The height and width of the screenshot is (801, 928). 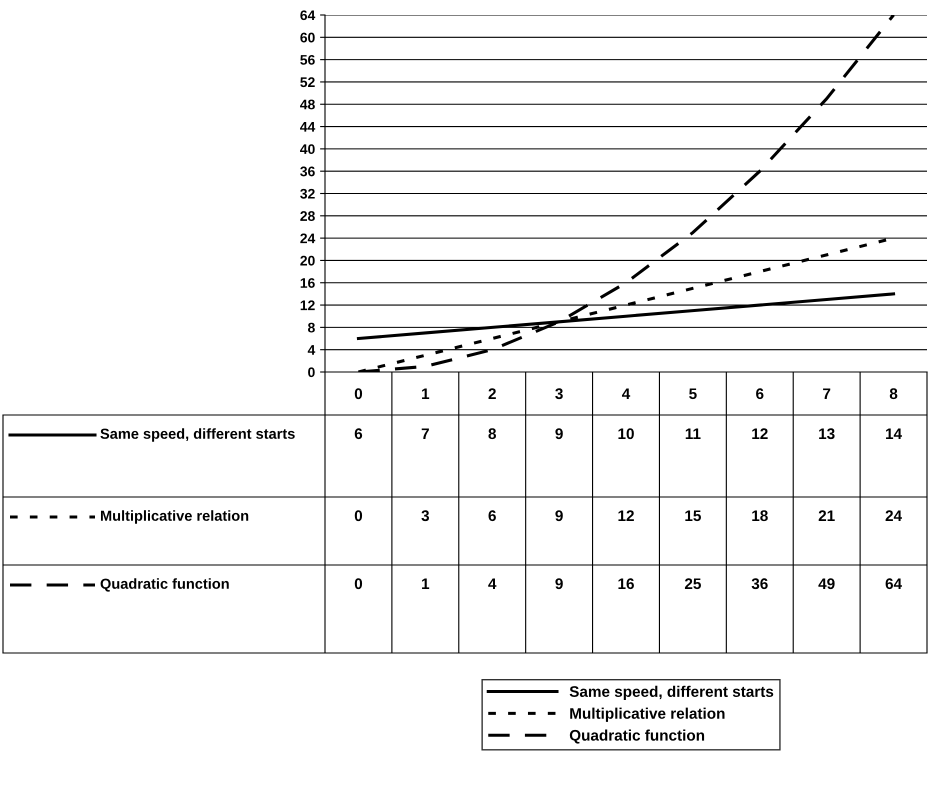 I want to click on data-label: 4, so click(x=492, y=583).